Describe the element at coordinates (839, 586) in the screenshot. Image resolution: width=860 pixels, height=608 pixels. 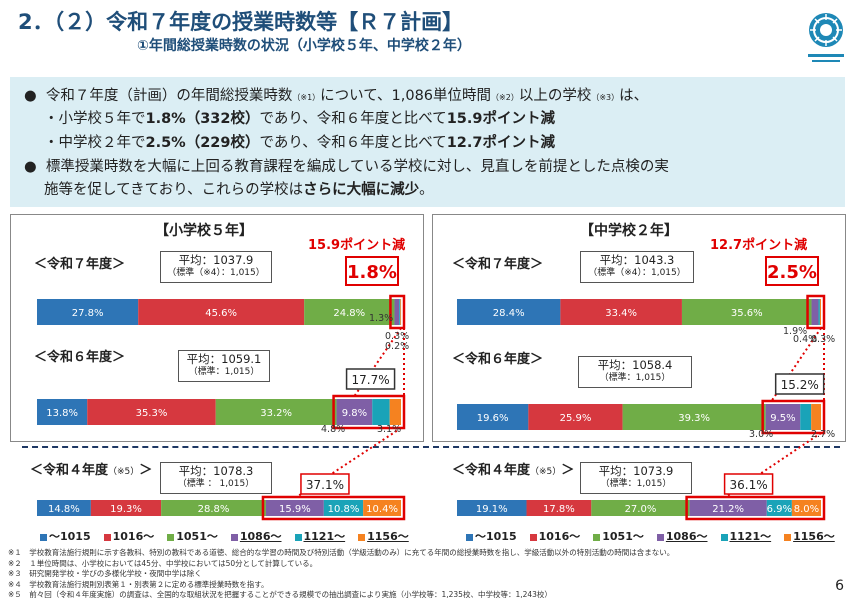
I see `page-number: 6` at that location.